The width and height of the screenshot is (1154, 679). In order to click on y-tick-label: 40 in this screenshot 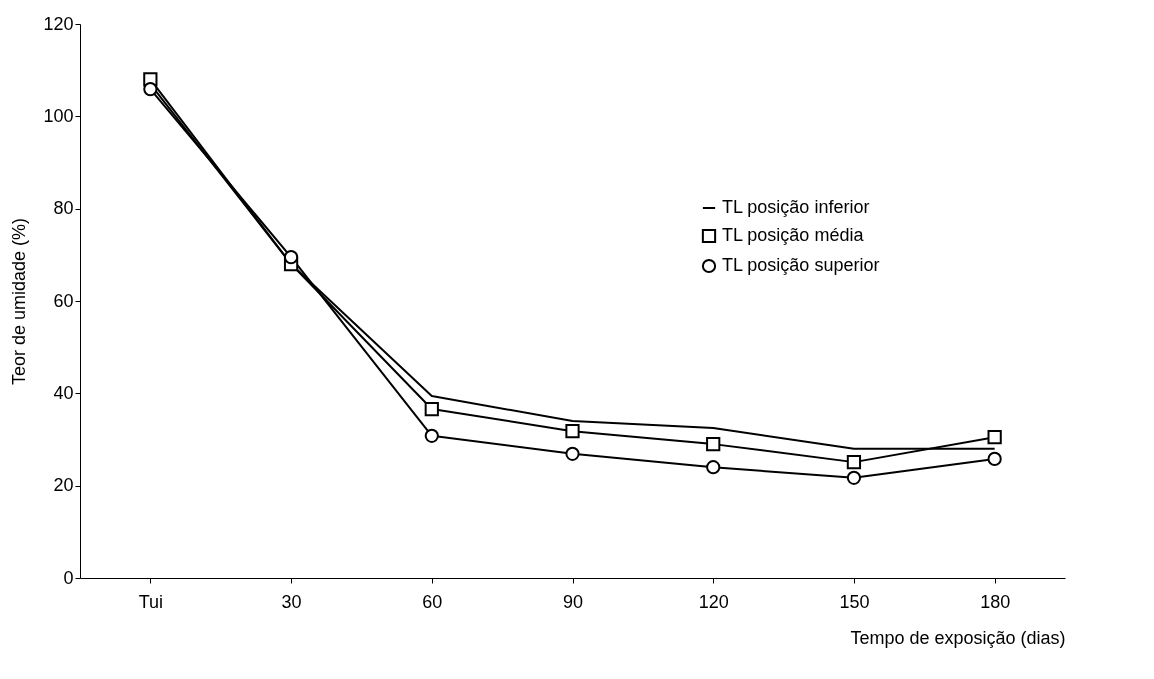, I will do `click(63, 392)`.